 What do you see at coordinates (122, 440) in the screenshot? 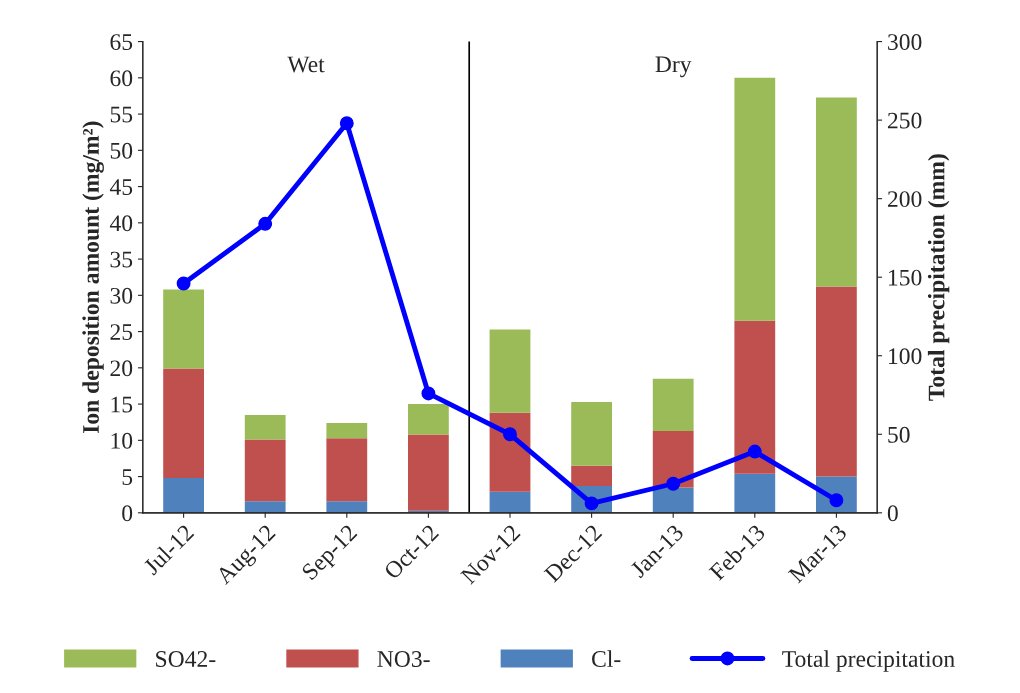
I see `y-tick-label: 10` at bounding box center [122, 440].